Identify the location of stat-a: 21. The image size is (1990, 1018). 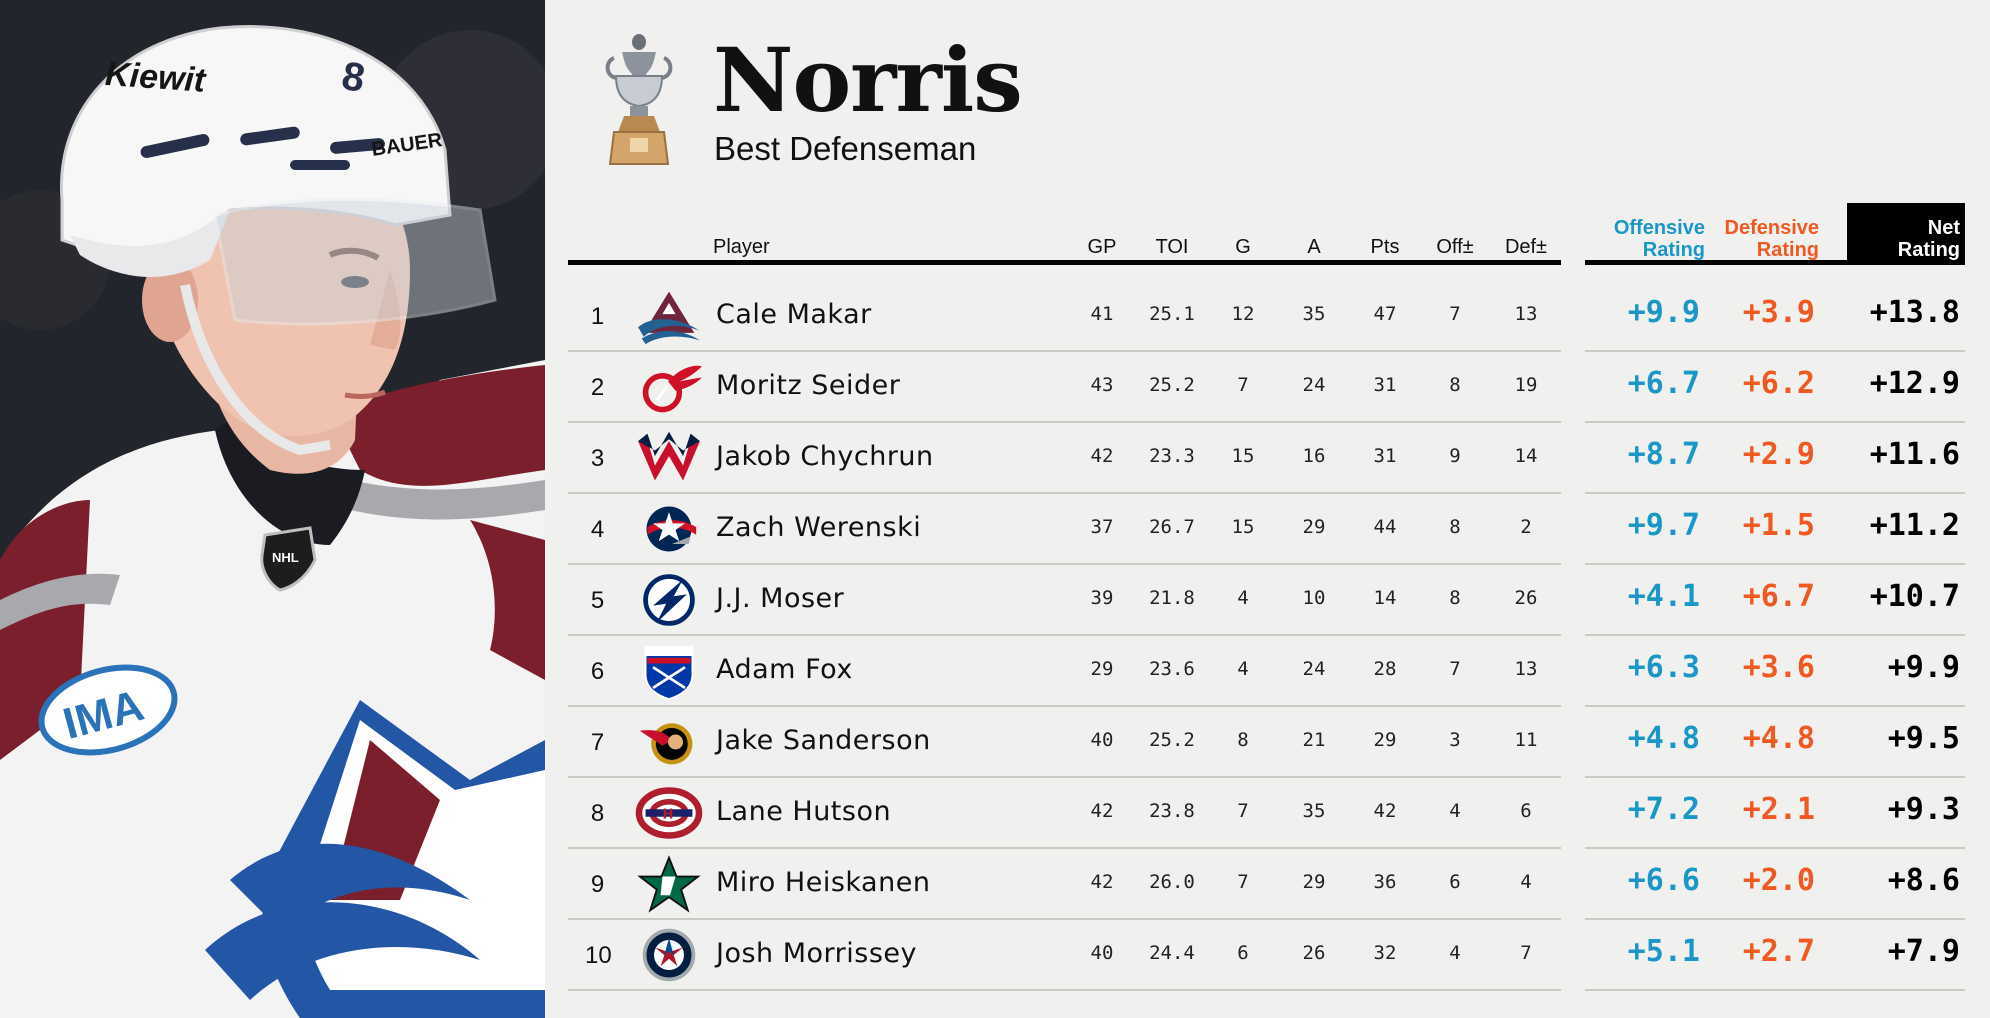
(1314, 740).